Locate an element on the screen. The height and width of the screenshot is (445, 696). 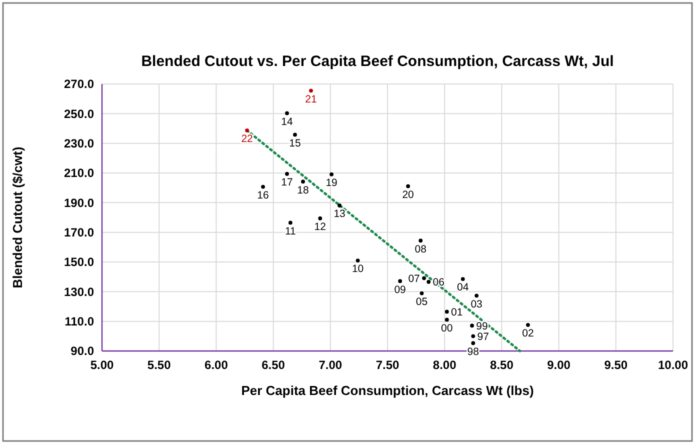
y-tick-label: 270.0 is located at coordinates (79, 84).